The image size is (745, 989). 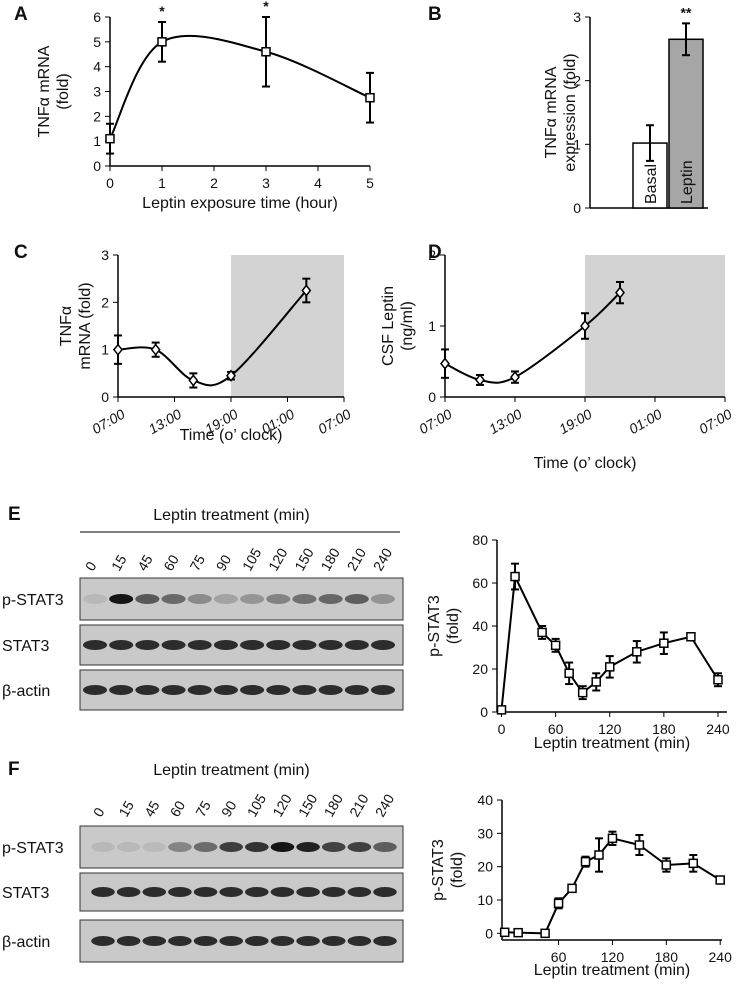 What do you see at coordinates (721, 957) in the screenshot?
I see `x-tick-label: 240` at bounding box center [721, 957].